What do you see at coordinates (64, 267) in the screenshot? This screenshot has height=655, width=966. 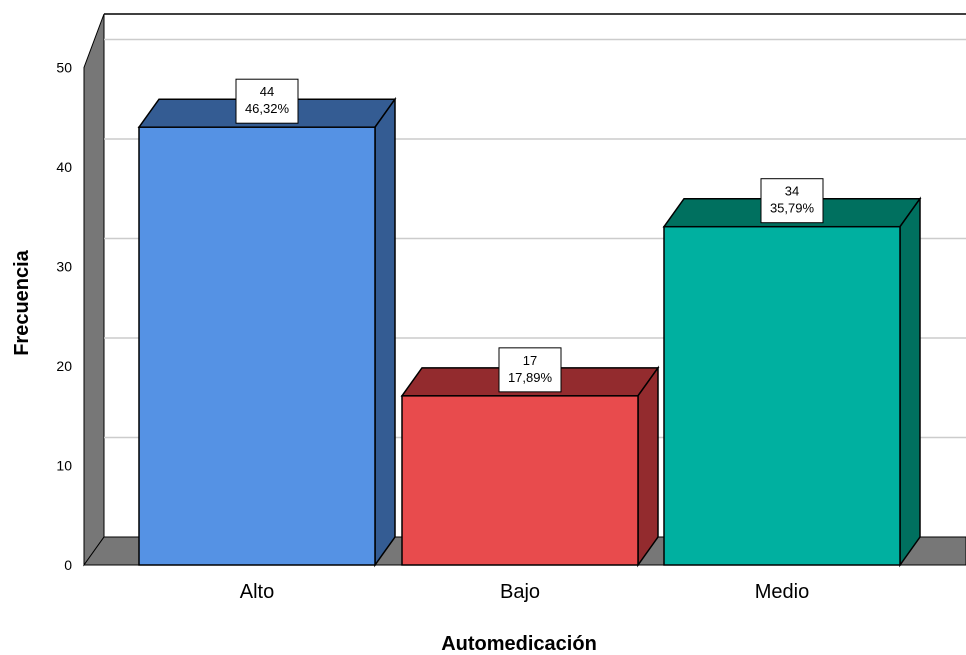 I see `y-tick-label: 30` at bounding box center [64, 267].